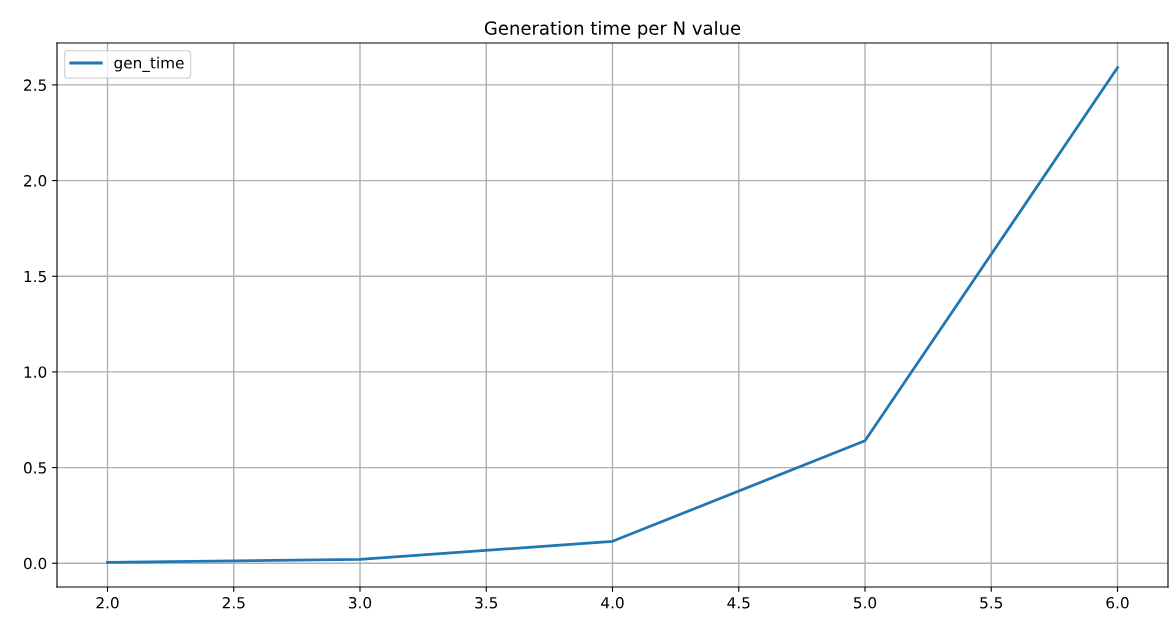 The width and height of the screenshot is (1170, 622). Describe the element at coordinates (612, 602) in the screenshot. I see `x-tick-label: 4.0` at that location.